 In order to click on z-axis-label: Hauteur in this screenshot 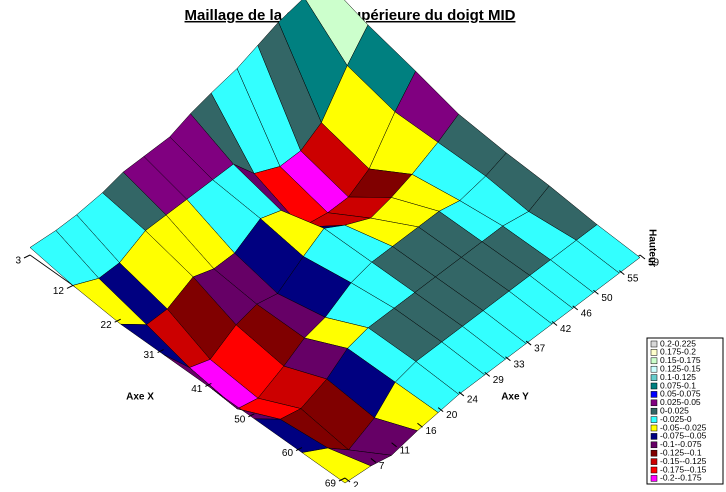, I will do `click(651, 248)`.